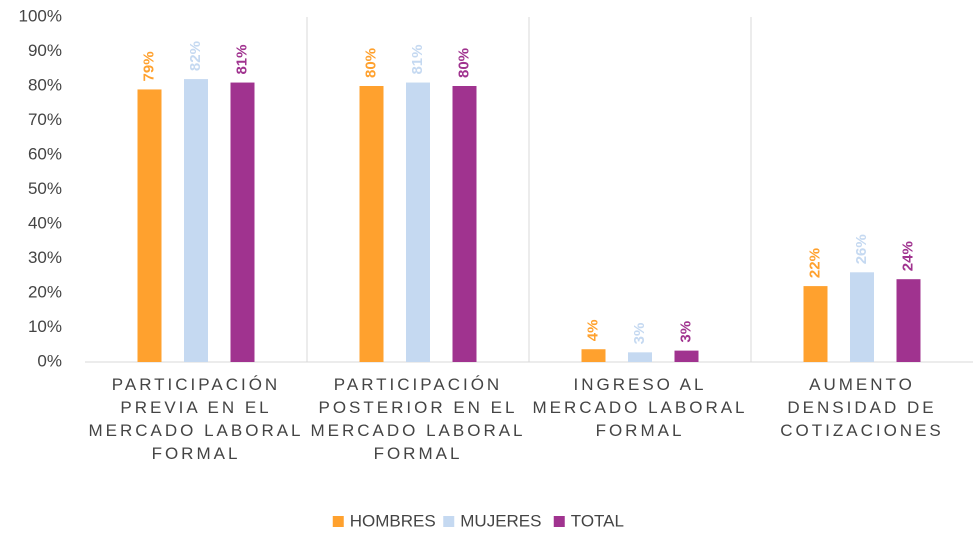 This screenshot has height=536, width=974. What do you see at coordinates (862, 407) in the screenshot?
I see `x-tick-label: AUMENTO DENSIDAD DE COTIZACIONES` at bounding box center [862, 407].